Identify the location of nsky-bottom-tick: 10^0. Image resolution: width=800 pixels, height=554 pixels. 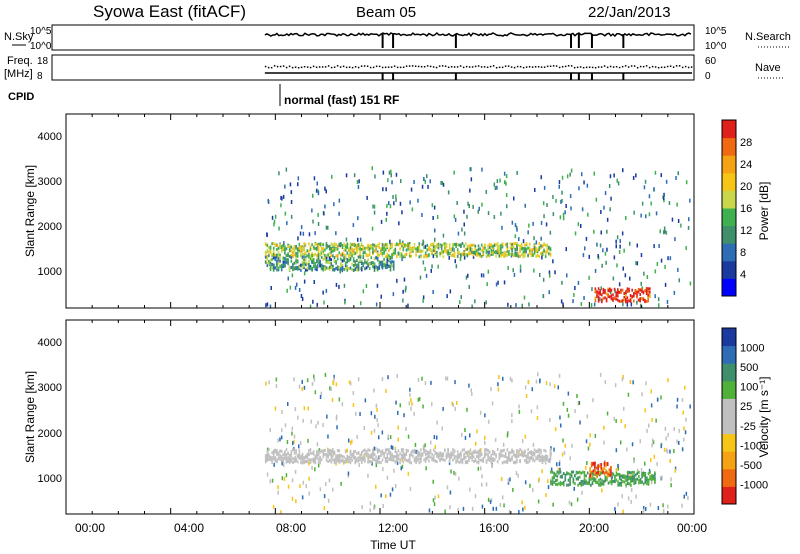
(41, 46).